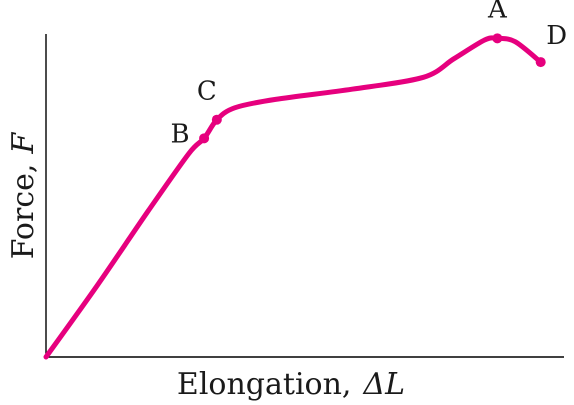 The width and height of the screenshot is (574, 405). I want to click on y-axis-title: Force, F, so click(23, 196).